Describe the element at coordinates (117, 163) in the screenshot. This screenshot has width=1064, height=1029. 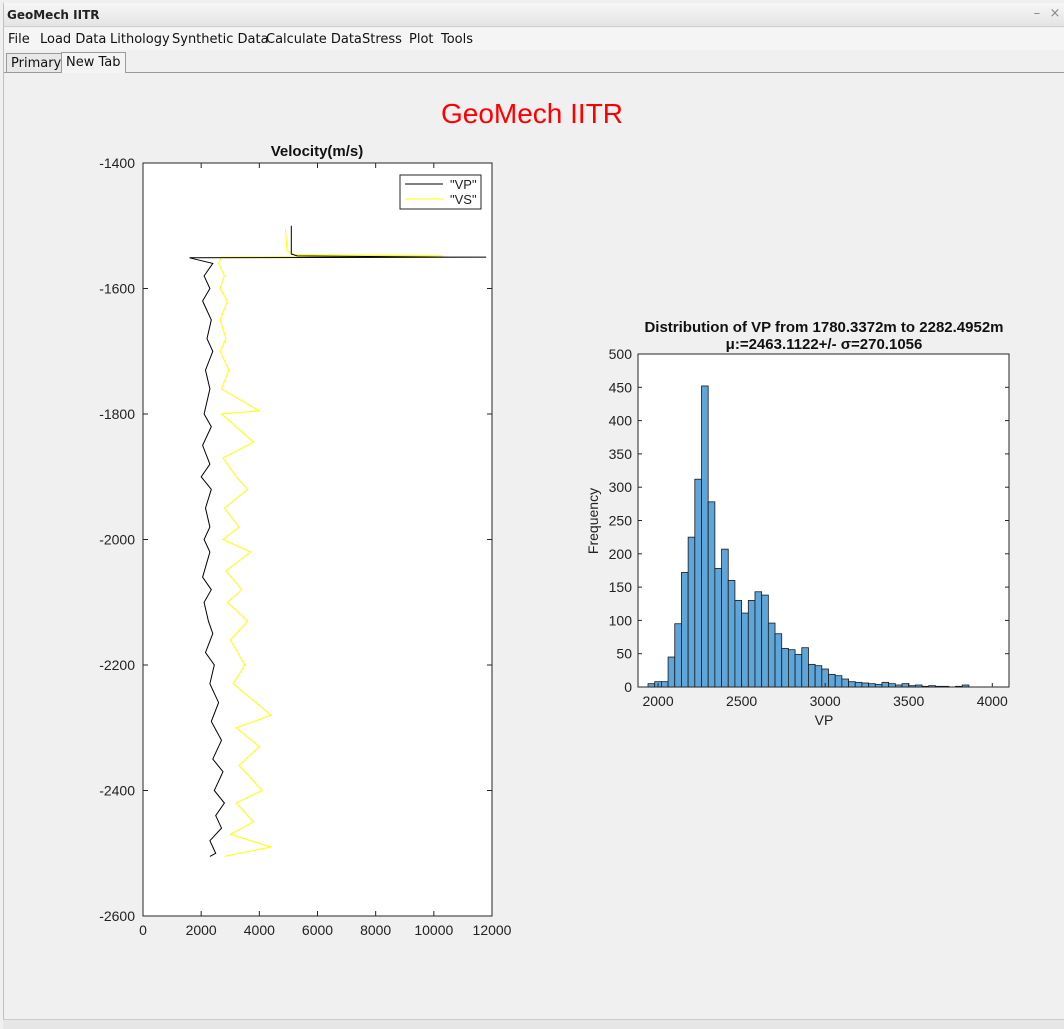
I see `y-tick-label: -1400` at that location.